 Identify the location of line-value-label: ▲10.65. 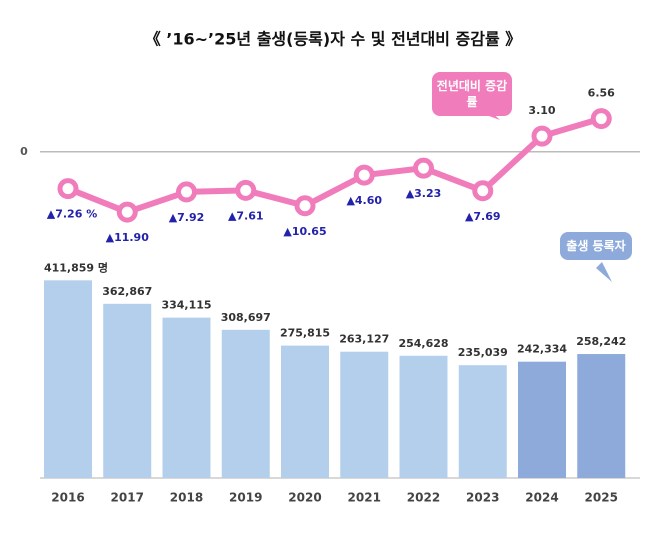
(304, 231).